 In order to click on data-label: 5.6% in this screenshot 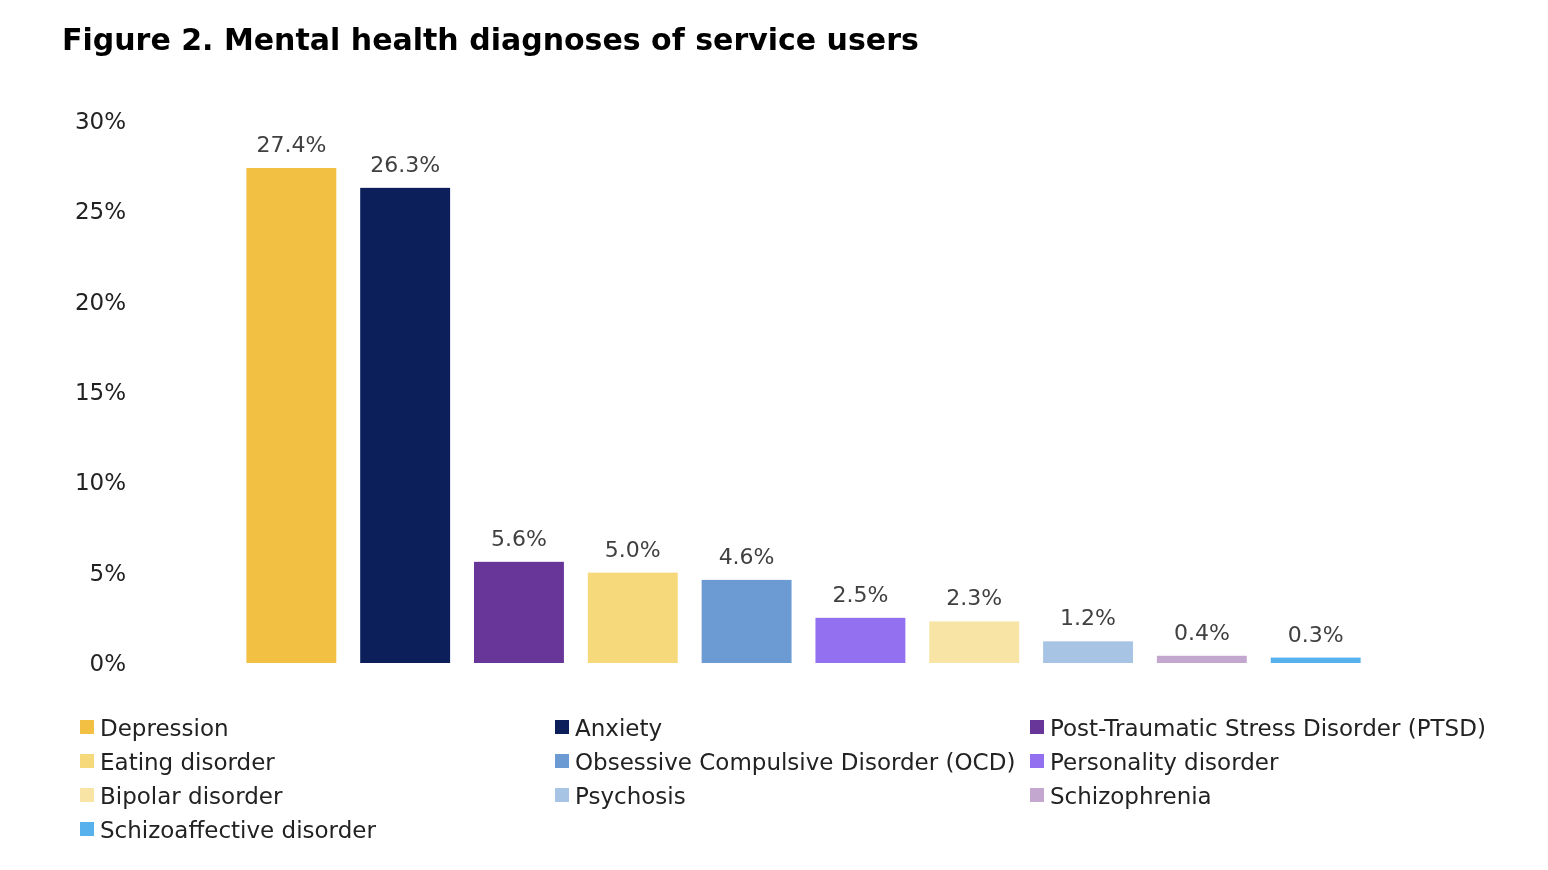, I will do `click(519, 538)`.